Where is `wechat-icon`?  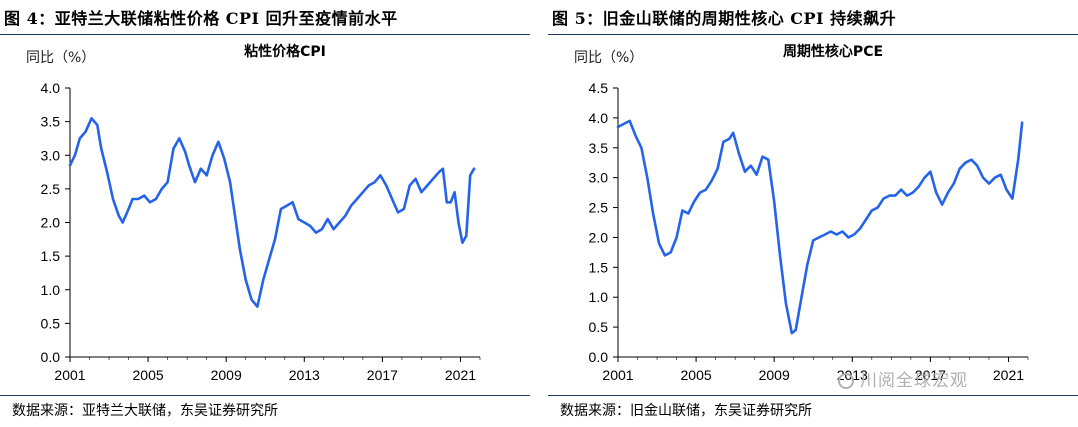
wechat-icon is located at coordinates (846, 381).